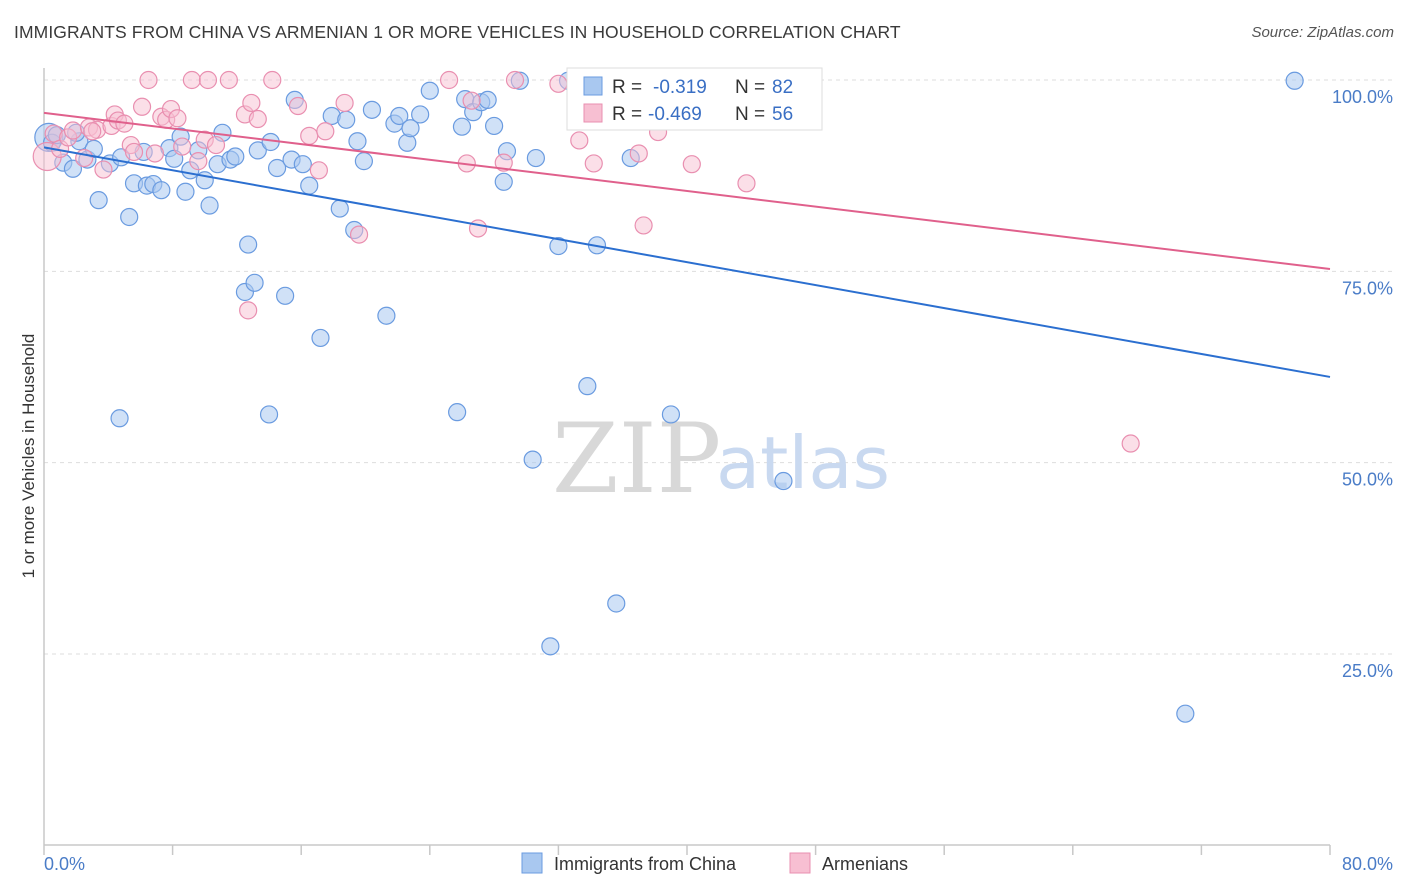  Describe the element at coordinates (593, 86) in the screenshot. I see `legend-swatch-blue` at that location.